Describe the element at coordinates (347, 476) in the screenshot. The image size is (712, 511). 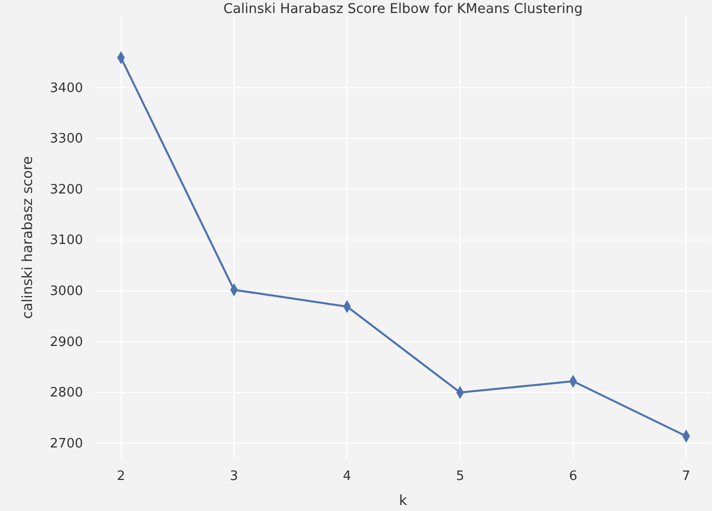
I see `x-tick-label: 4` at that location.